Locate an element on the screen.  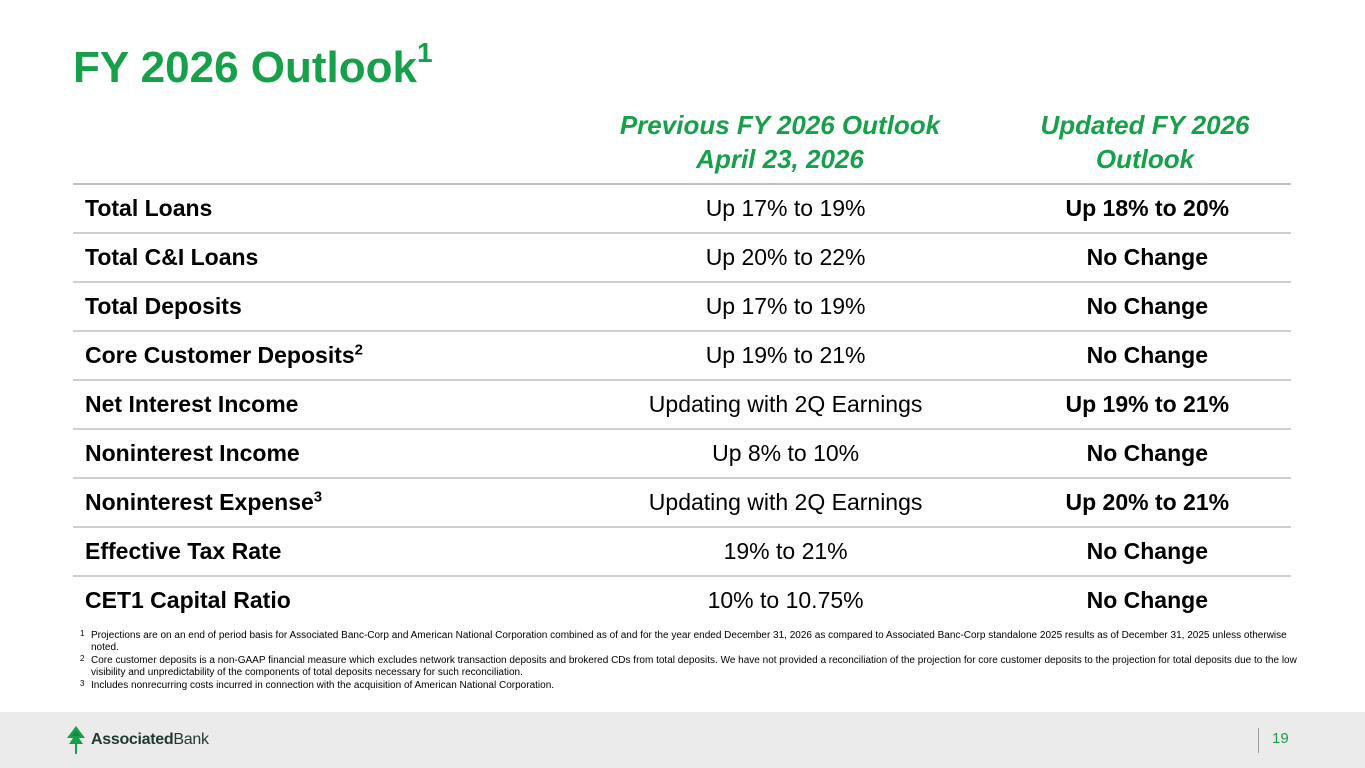
associated-bank-logo: AssociatedBank is located at coordinates (136, 740).